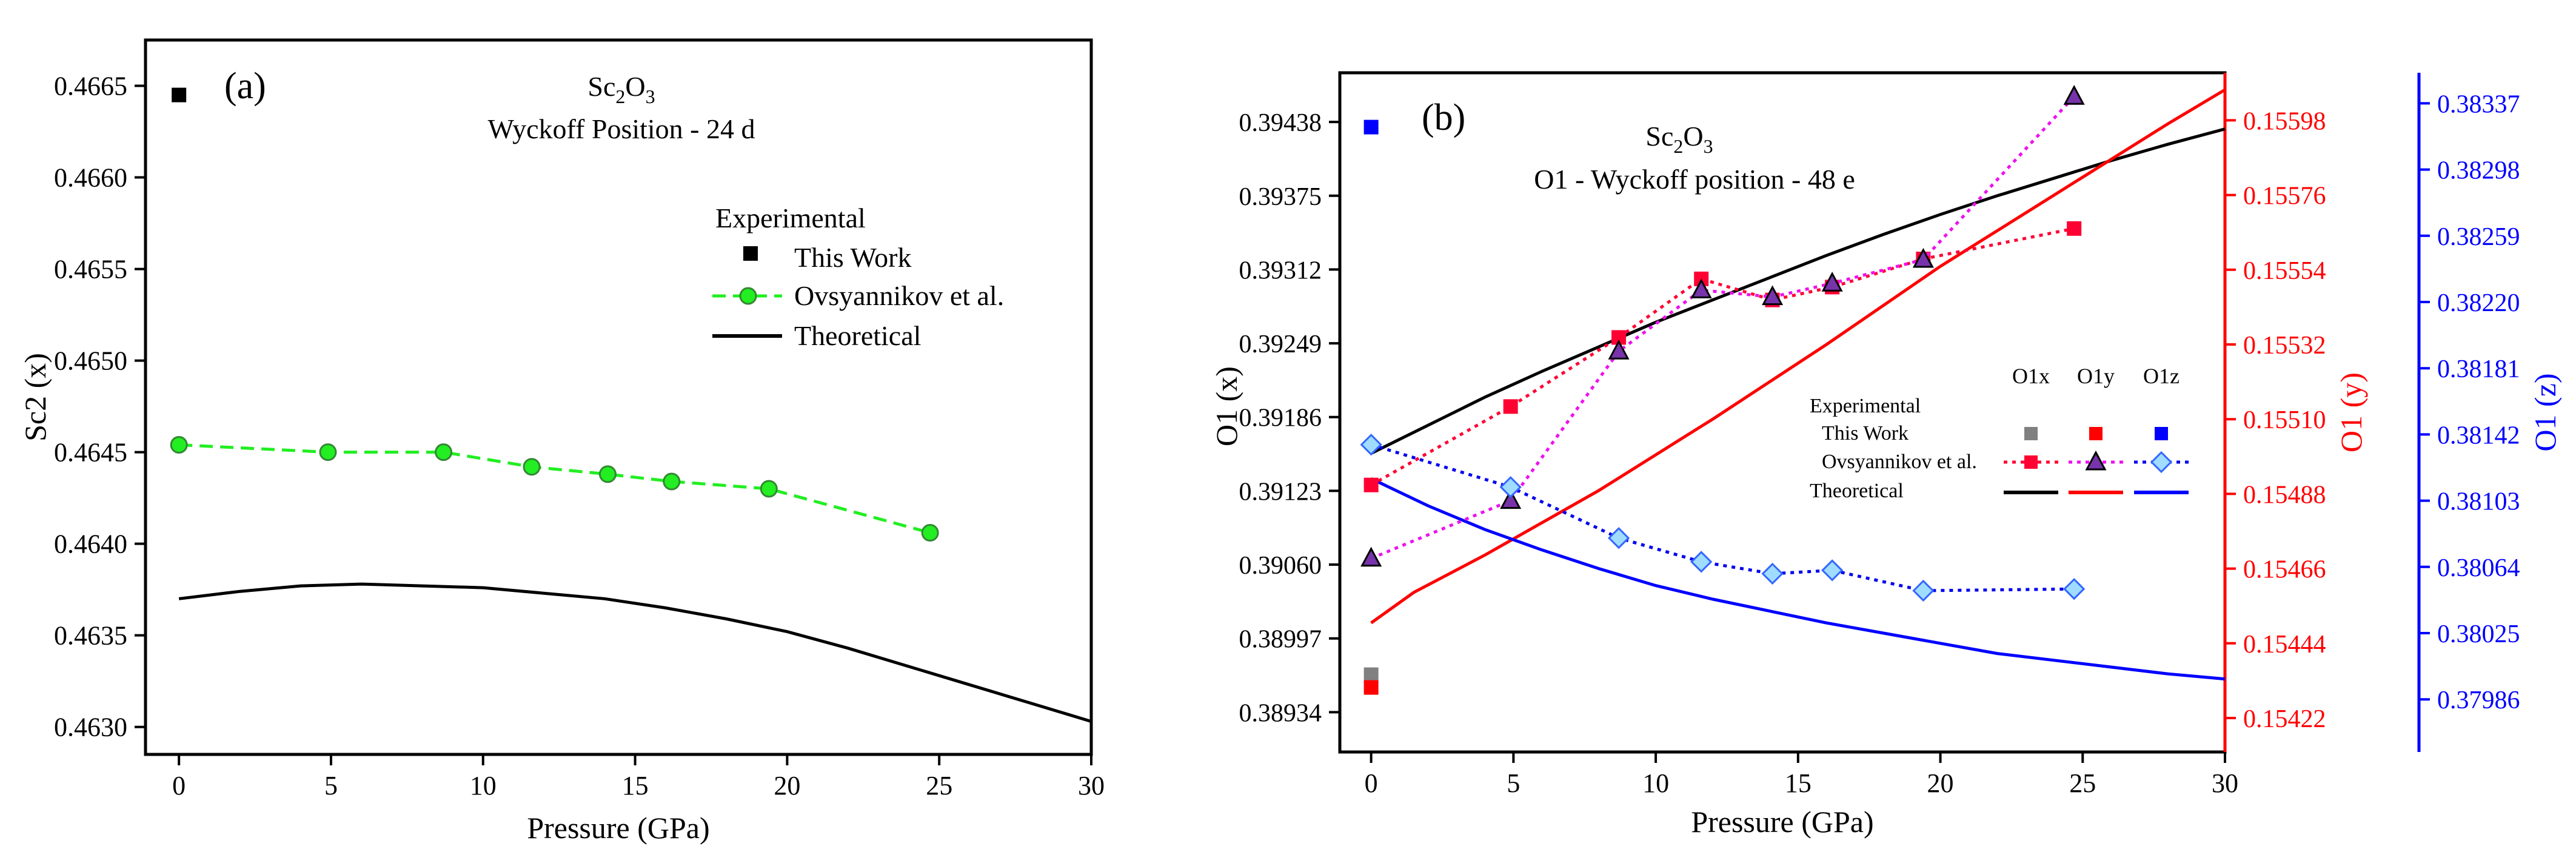 The image size is (2576, 866). I want to click on y-tick-label: 0.4630, so click(90, 727).